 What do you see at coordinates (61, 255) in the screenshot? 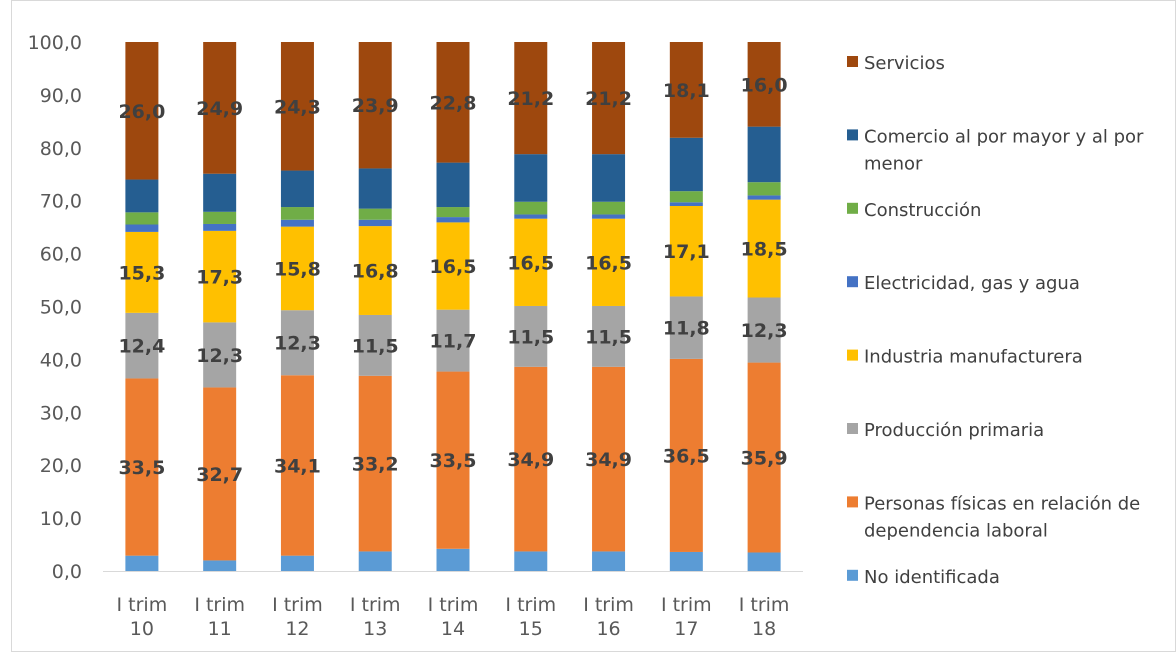
I see `y-tick-label: 60,0` at bounding box center [61, 255].